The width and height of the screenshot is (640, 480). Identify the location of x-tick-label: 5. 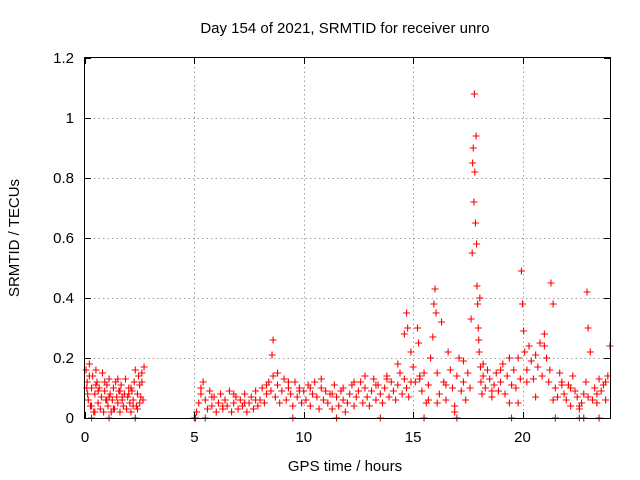
(194, 437).